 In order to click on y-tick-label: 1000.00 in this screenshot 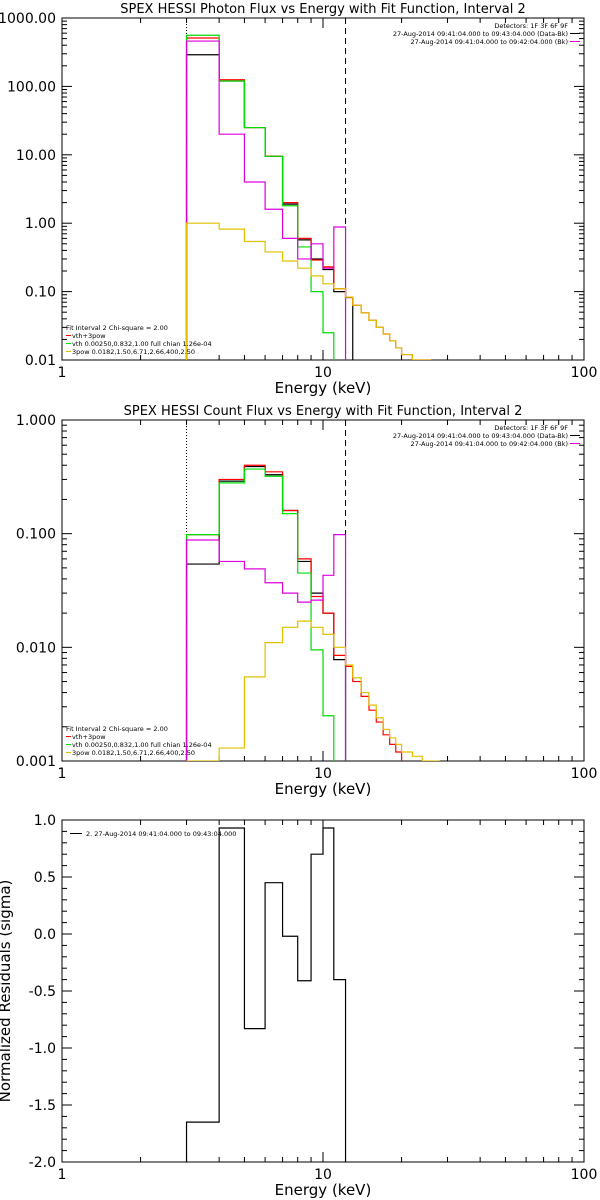, I will do `click(28, 19)`.